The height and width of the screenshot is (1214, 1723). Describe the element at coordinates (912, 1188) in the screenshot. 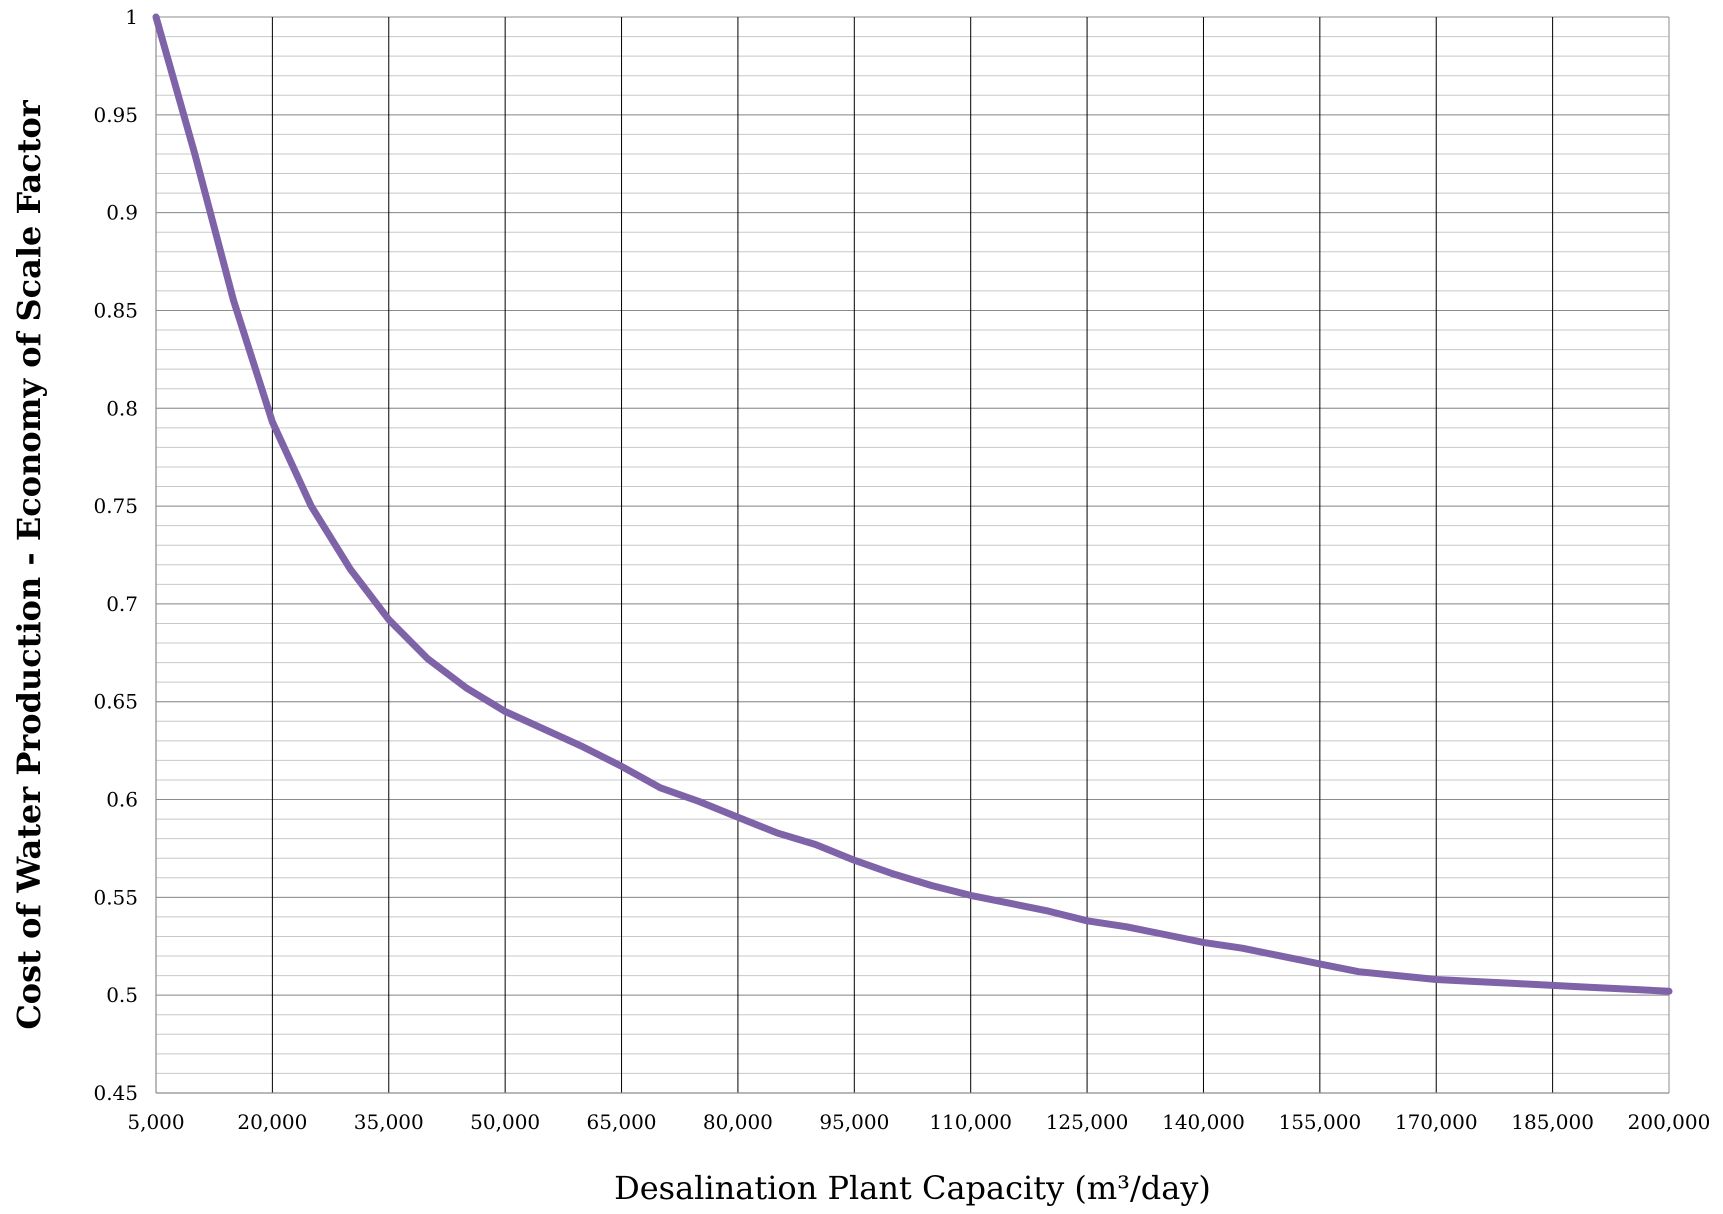

I see `x-axis-title: Desalination Plant Capacity (m³/day)` at that location.